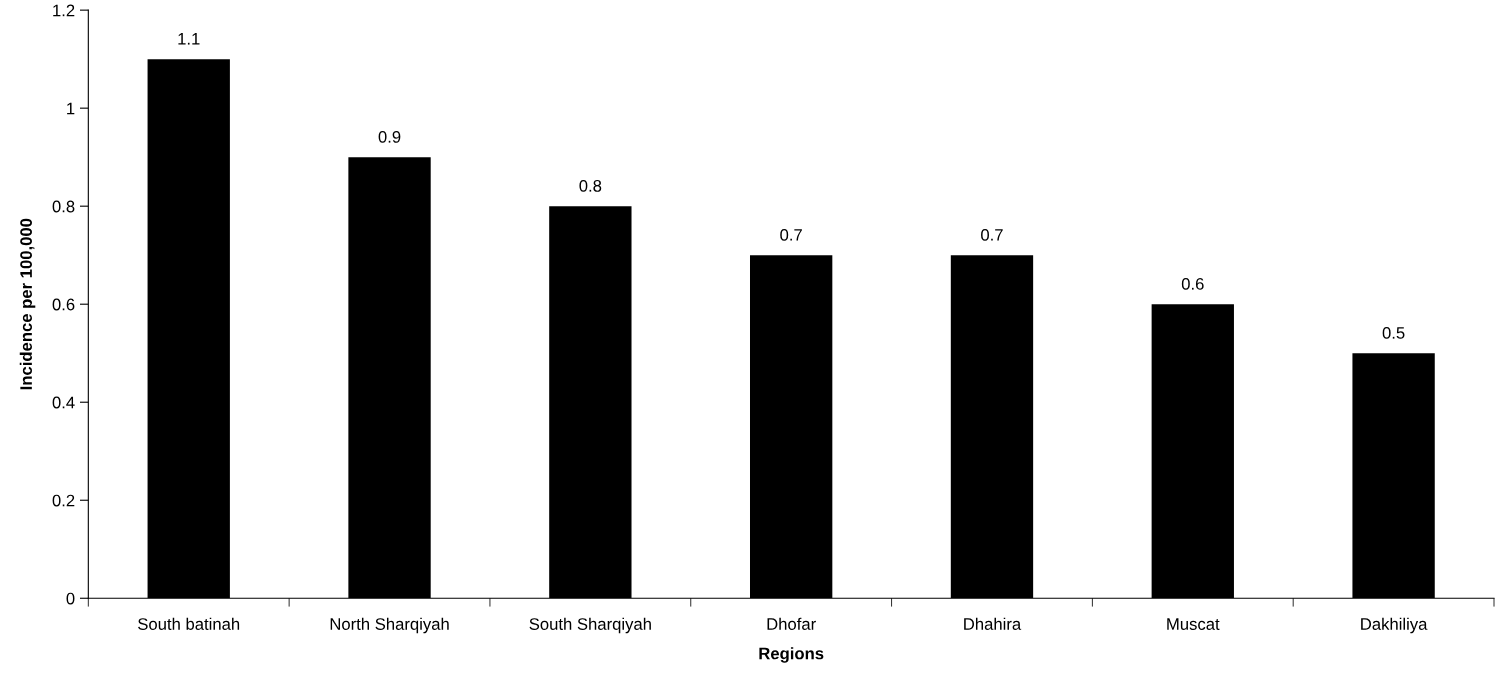 The image size is (1497, 676). Describe the element at coordinates (63, 206) in the screenshot. I see `y-tick-label: 0.8` at that location.